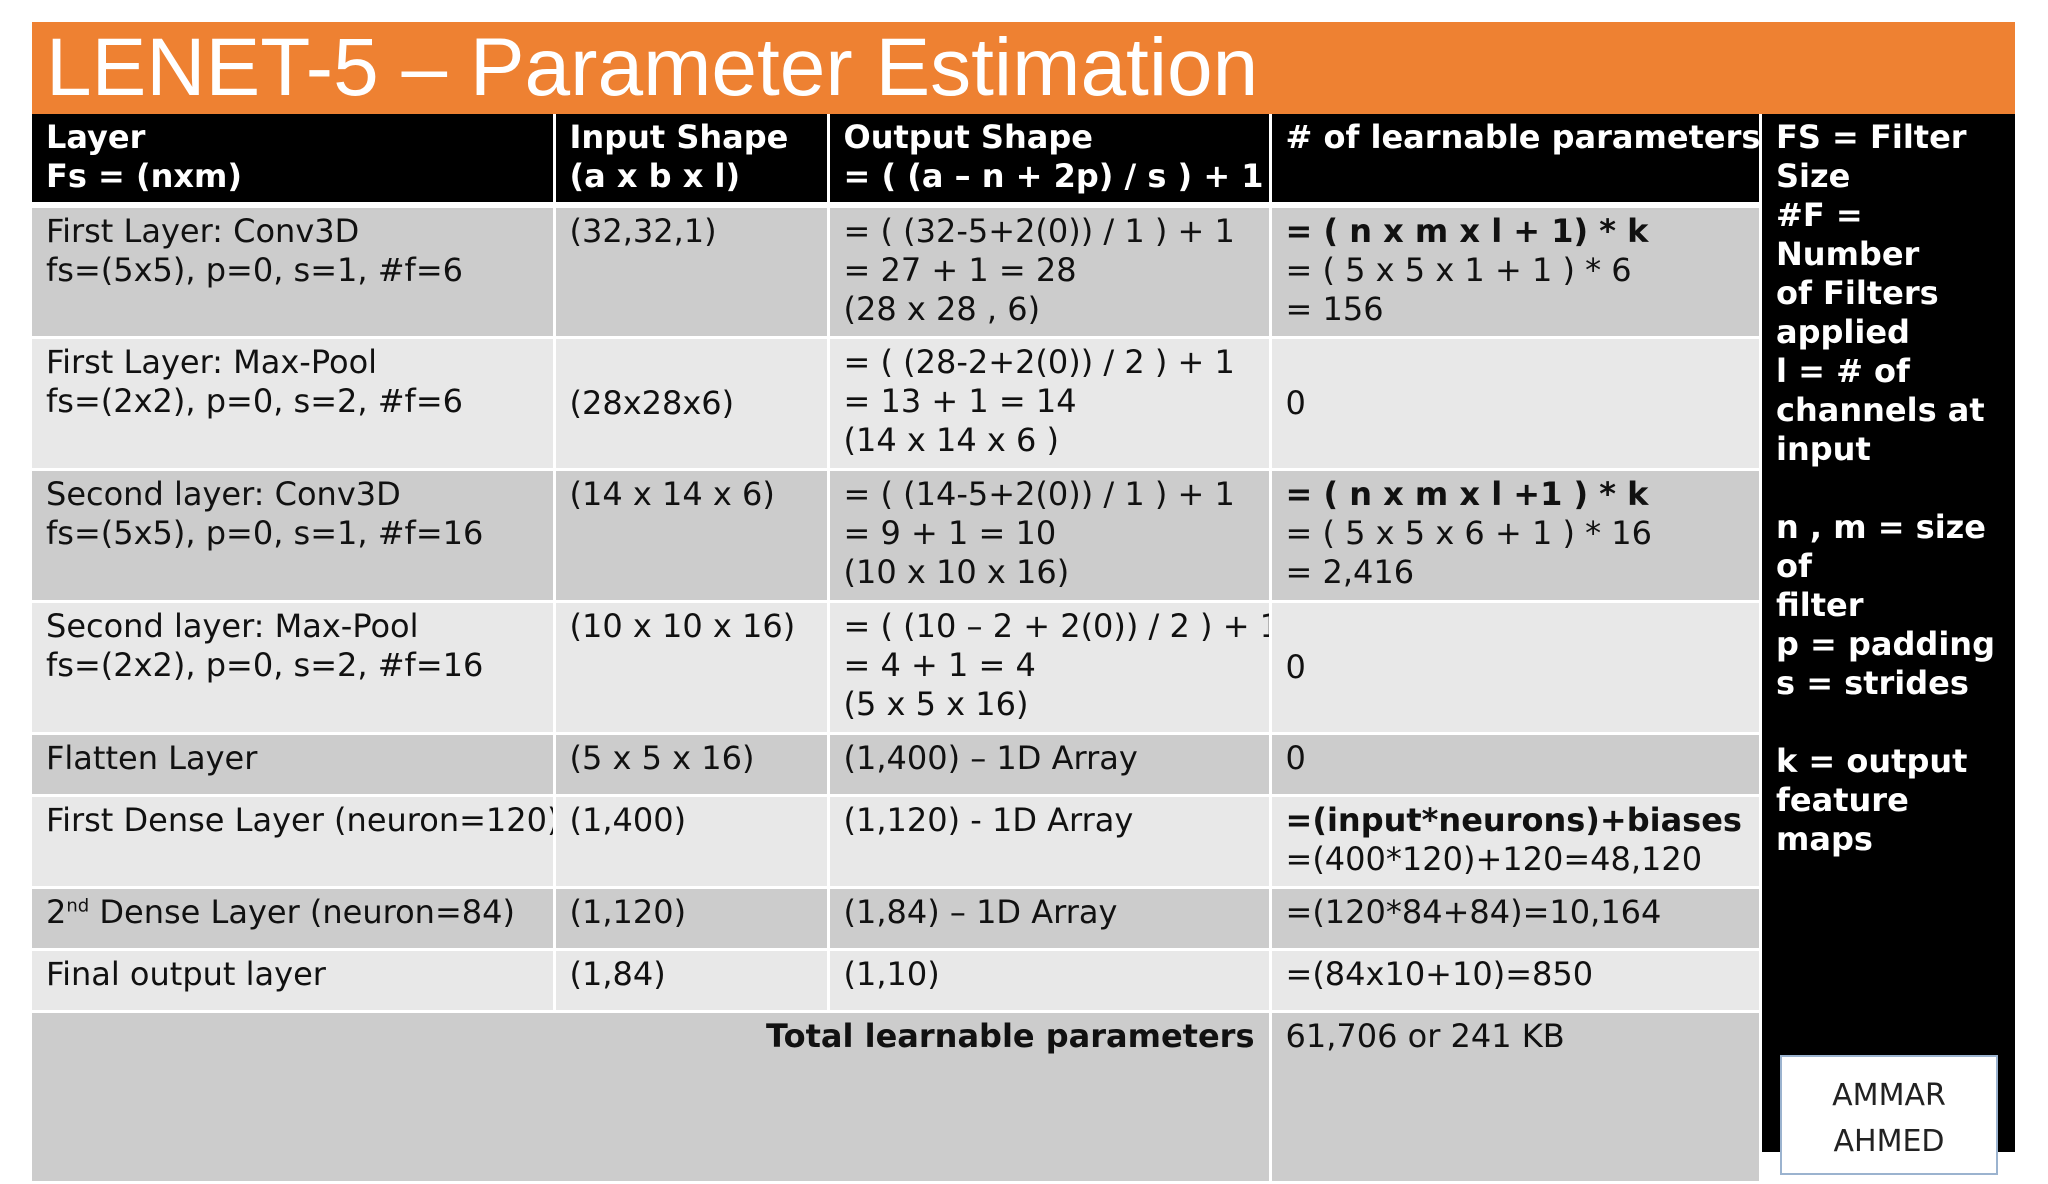 Image resolution: width=2048 pixels, height=1184 pixels. I want to click on legend-line: s = strides, so click(1872, 683).